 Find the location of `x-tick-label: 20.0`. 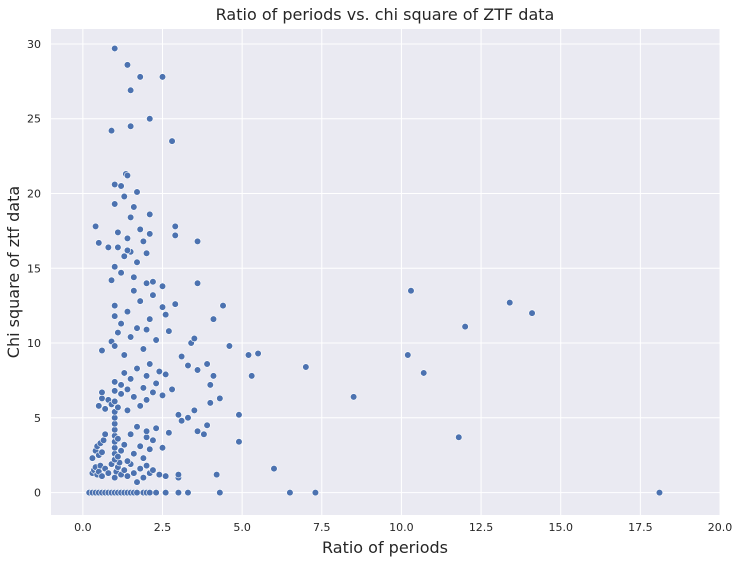

x-tick-label: 20.0 is located at coordinates (720, 527).